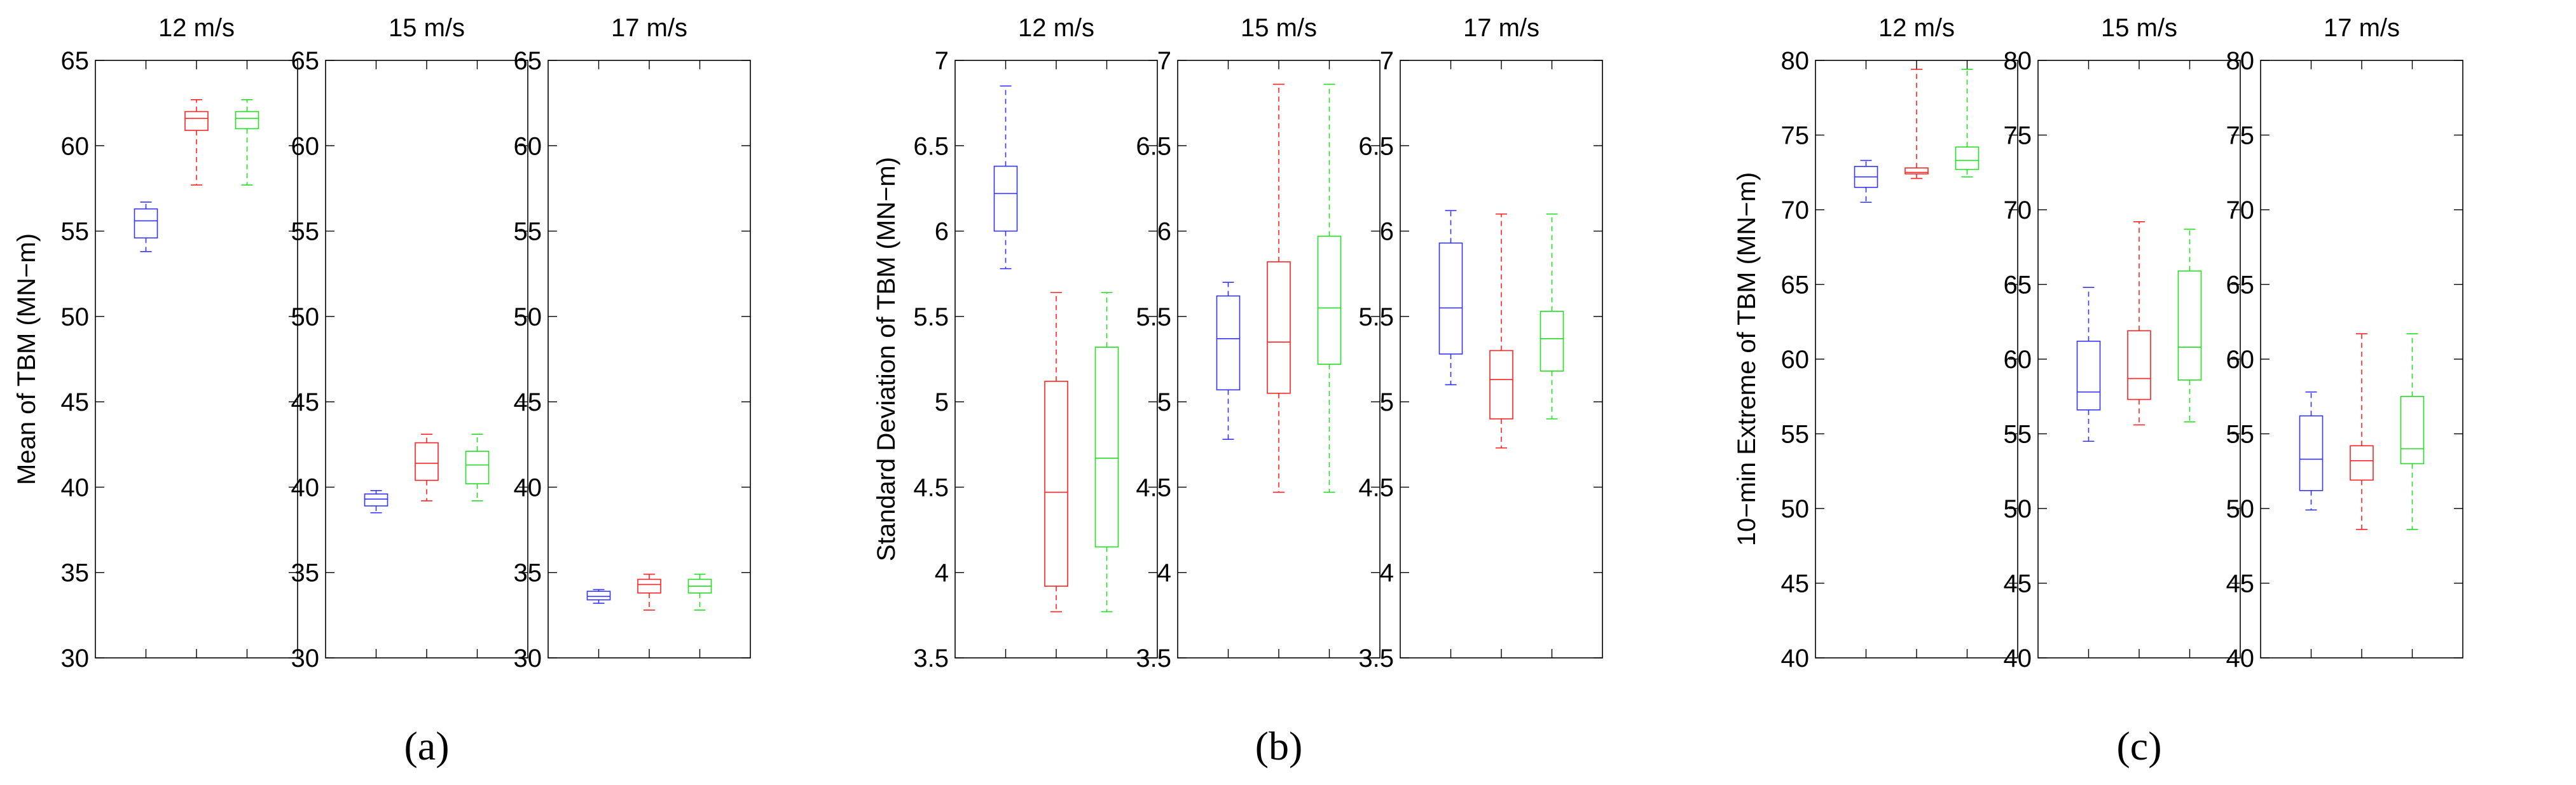  What do you see at coordinates (27, 359) in the screenshot?
I see `y-axis-label: Mean of TBM (MN−m)` at bounding box center [27, 359].